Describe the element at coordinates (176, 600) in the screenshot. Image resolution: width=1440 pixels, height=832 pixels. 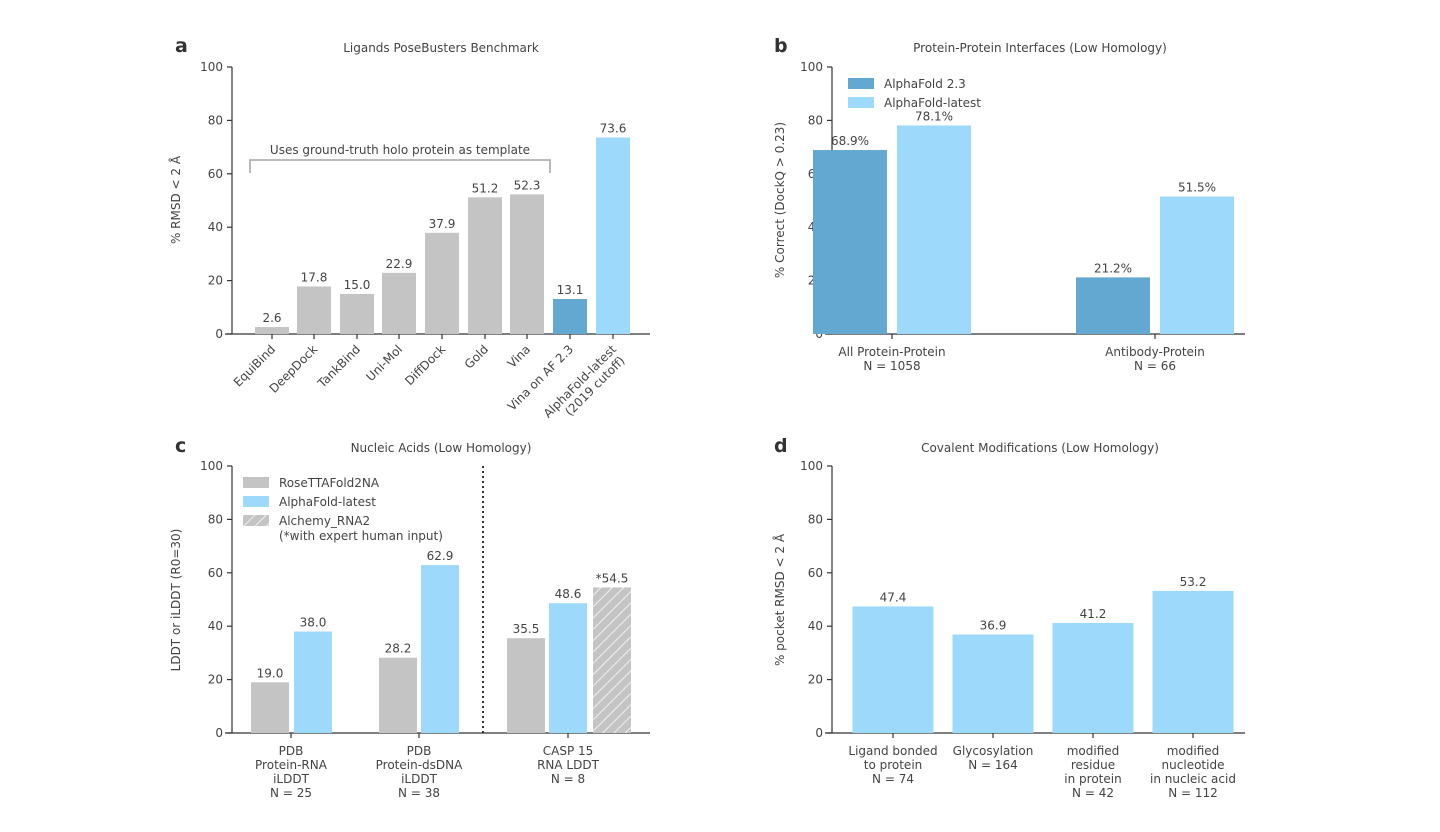
I see `y-axis-label: LDDT or iLDDT (R0=30)` at that location.